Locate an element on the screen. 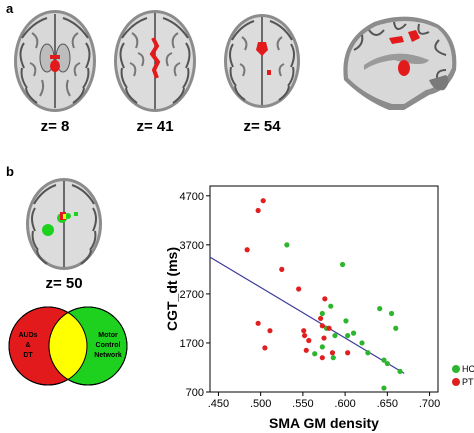 Image resolution: width=474 pixels, height=433 pixels. x-axis-title: SMA GM density is located at coordinates (324, 423).